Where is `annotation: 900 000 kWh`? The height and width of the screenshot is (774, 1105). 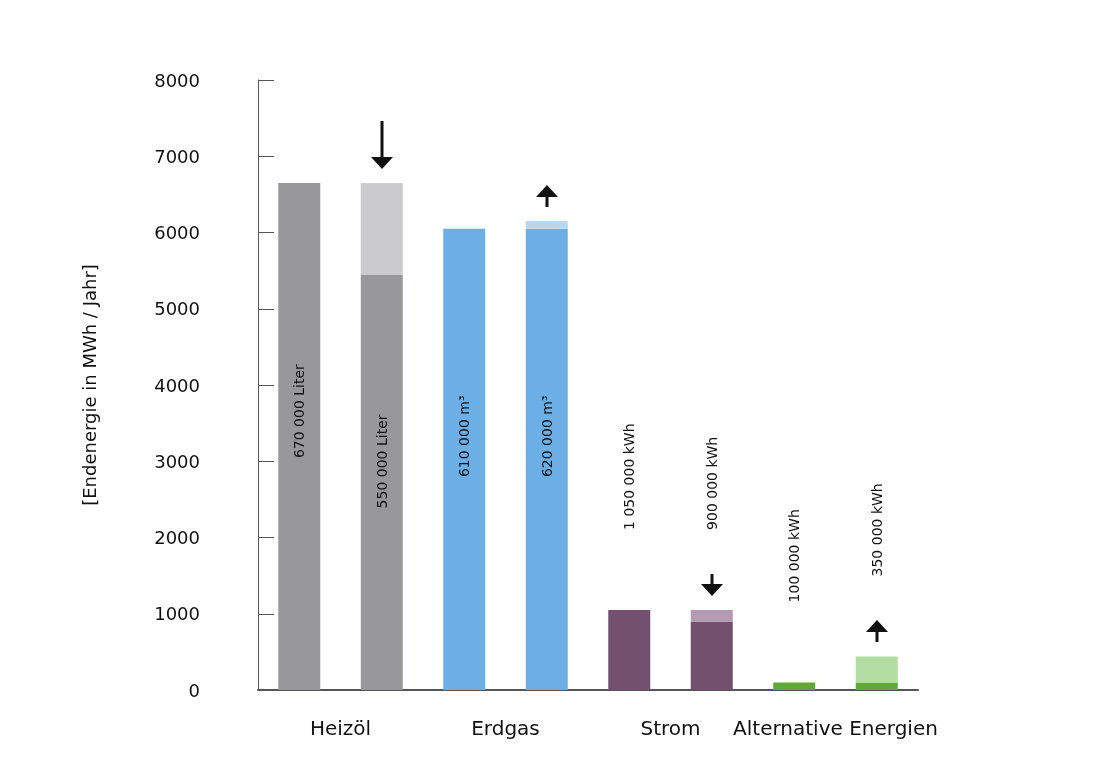 annotation: 900 000 kWh is located at coordinates (711, 483).